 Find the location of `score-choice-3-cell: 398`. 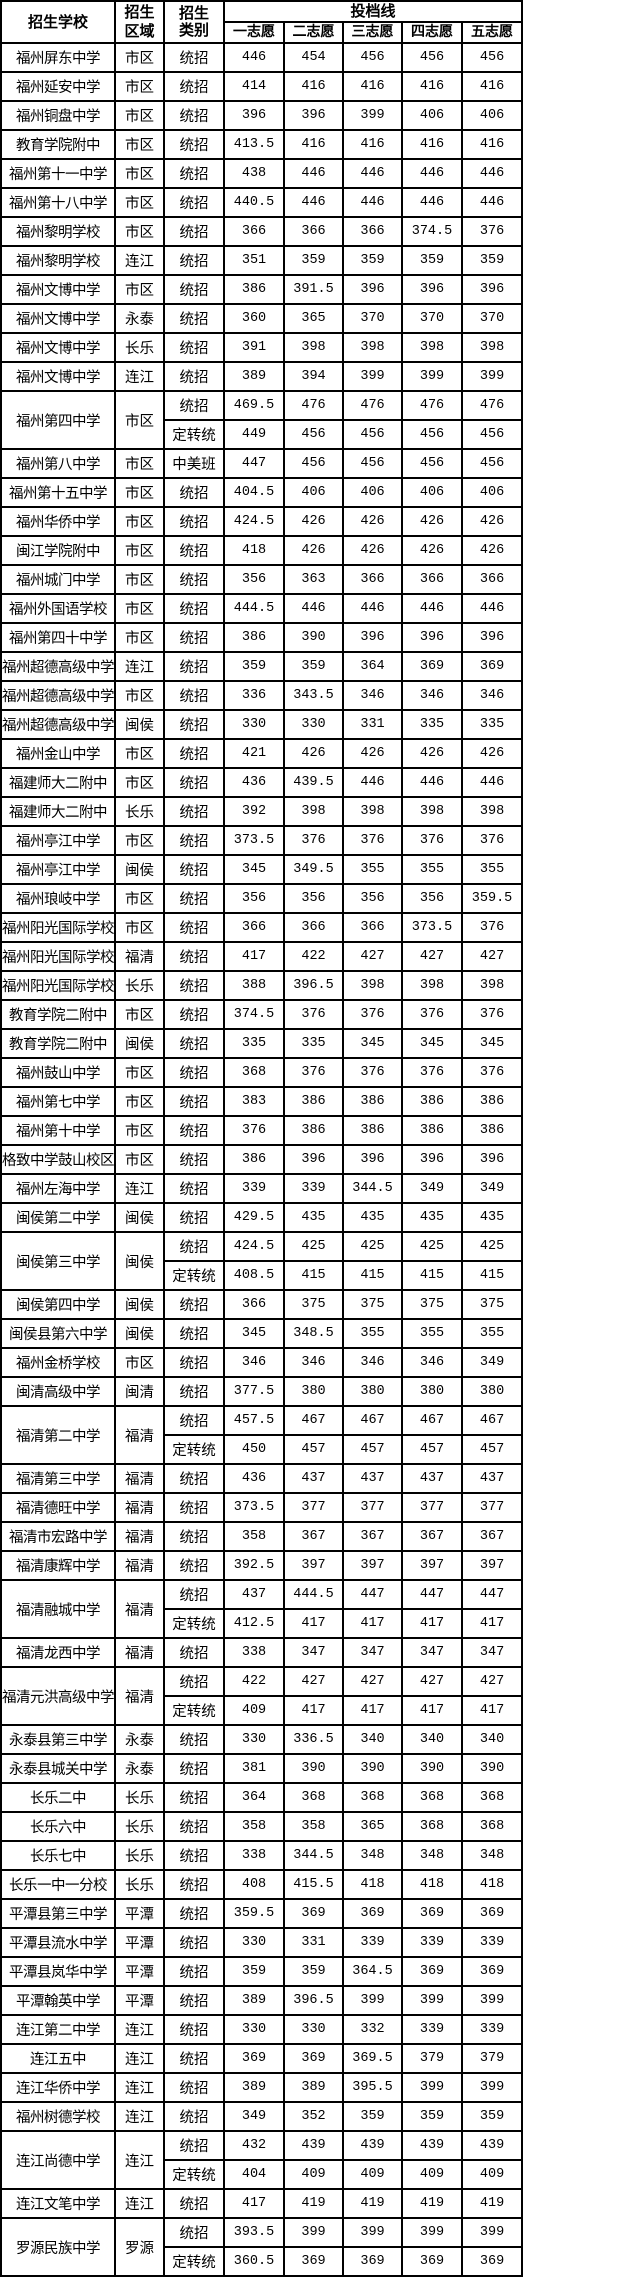

score-choice-3-cell: 398 is located at coordinates (372, 985).